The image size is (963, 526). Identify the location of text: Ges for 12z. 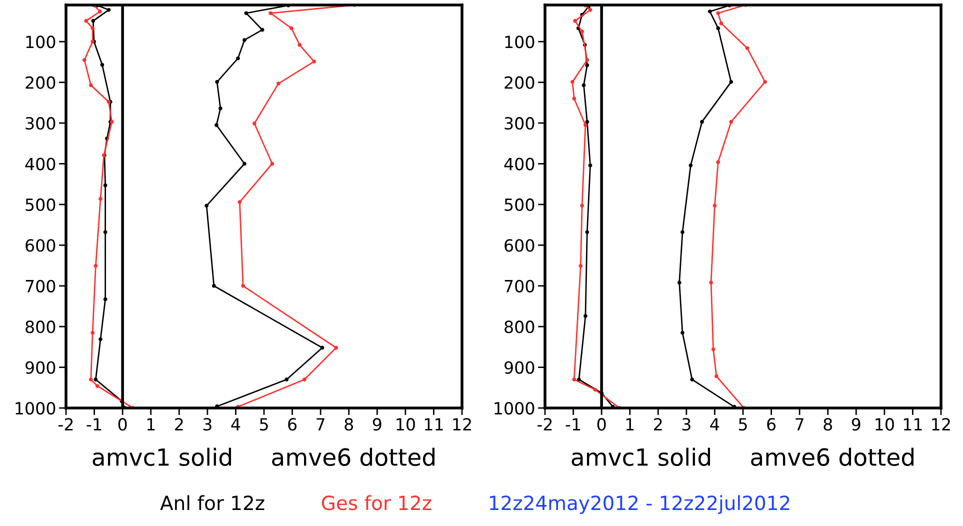
(377, 502).